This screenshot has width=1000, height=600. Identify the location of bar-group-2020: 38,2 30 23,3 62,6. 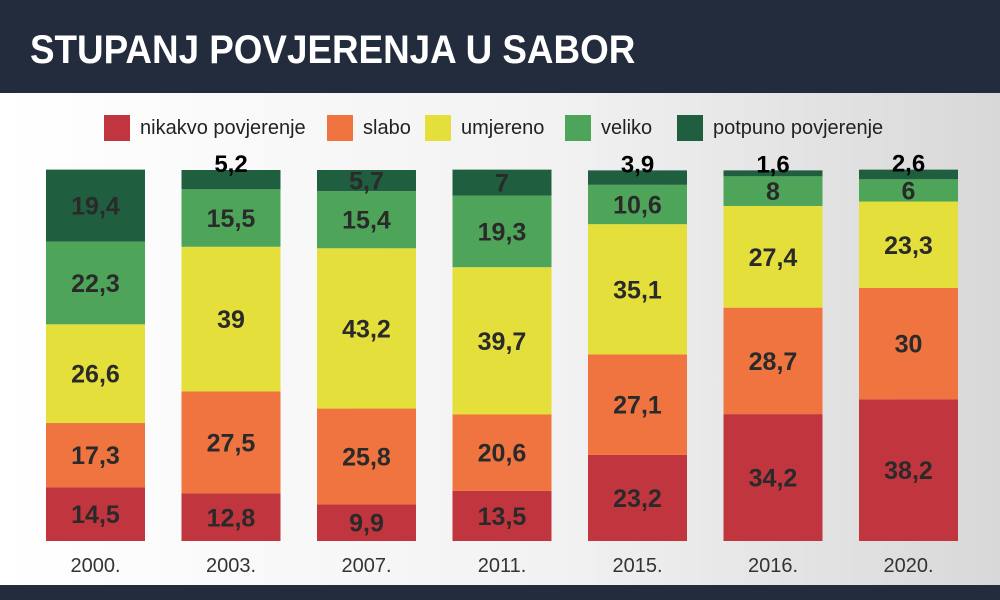
(908, 346).